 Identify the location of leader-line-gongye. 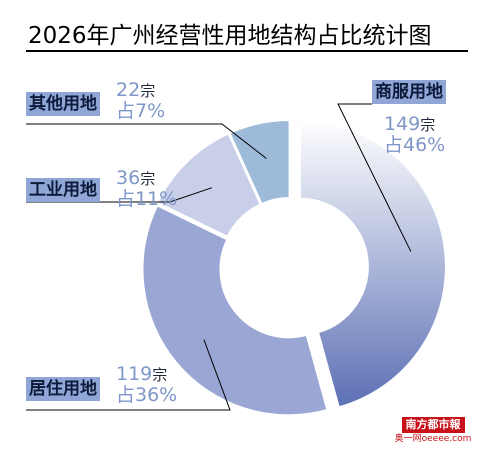
(119, 195).